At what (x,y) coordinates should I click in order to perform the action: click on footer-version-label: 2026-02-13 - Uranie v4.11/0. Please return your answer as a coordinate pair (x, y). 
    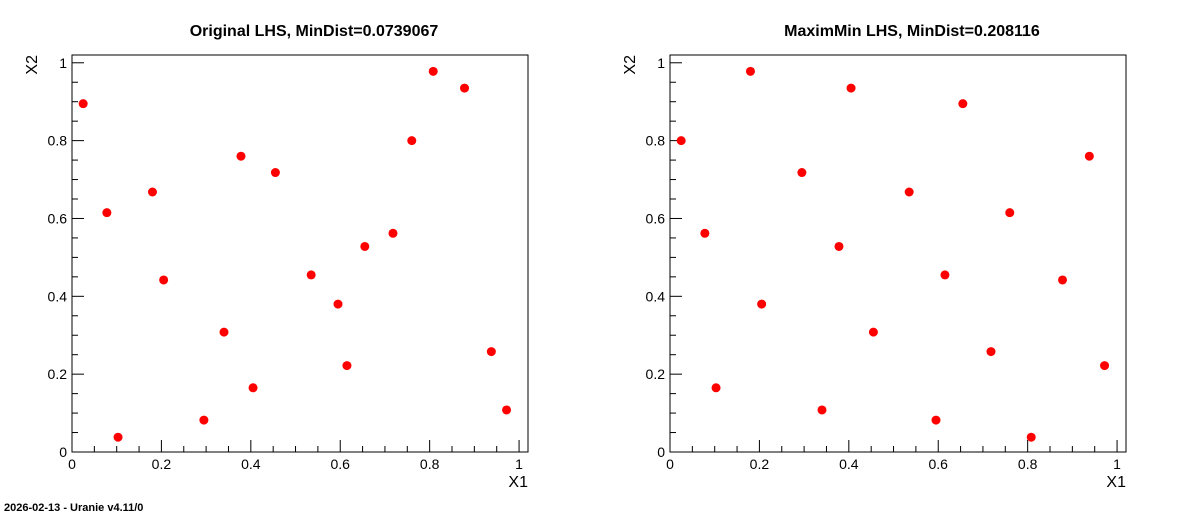
    Looking at the image, I should click on (74, 508).